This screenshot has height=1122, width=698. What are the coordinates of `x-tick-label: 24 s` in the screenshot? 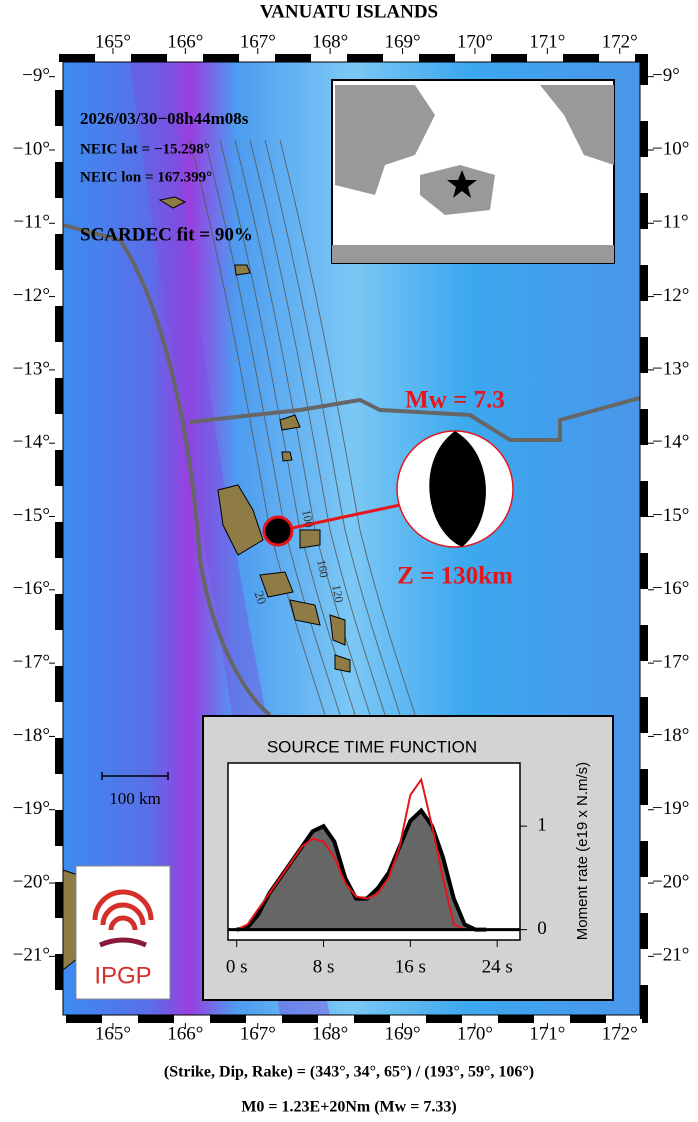 It's located at (497, 966).